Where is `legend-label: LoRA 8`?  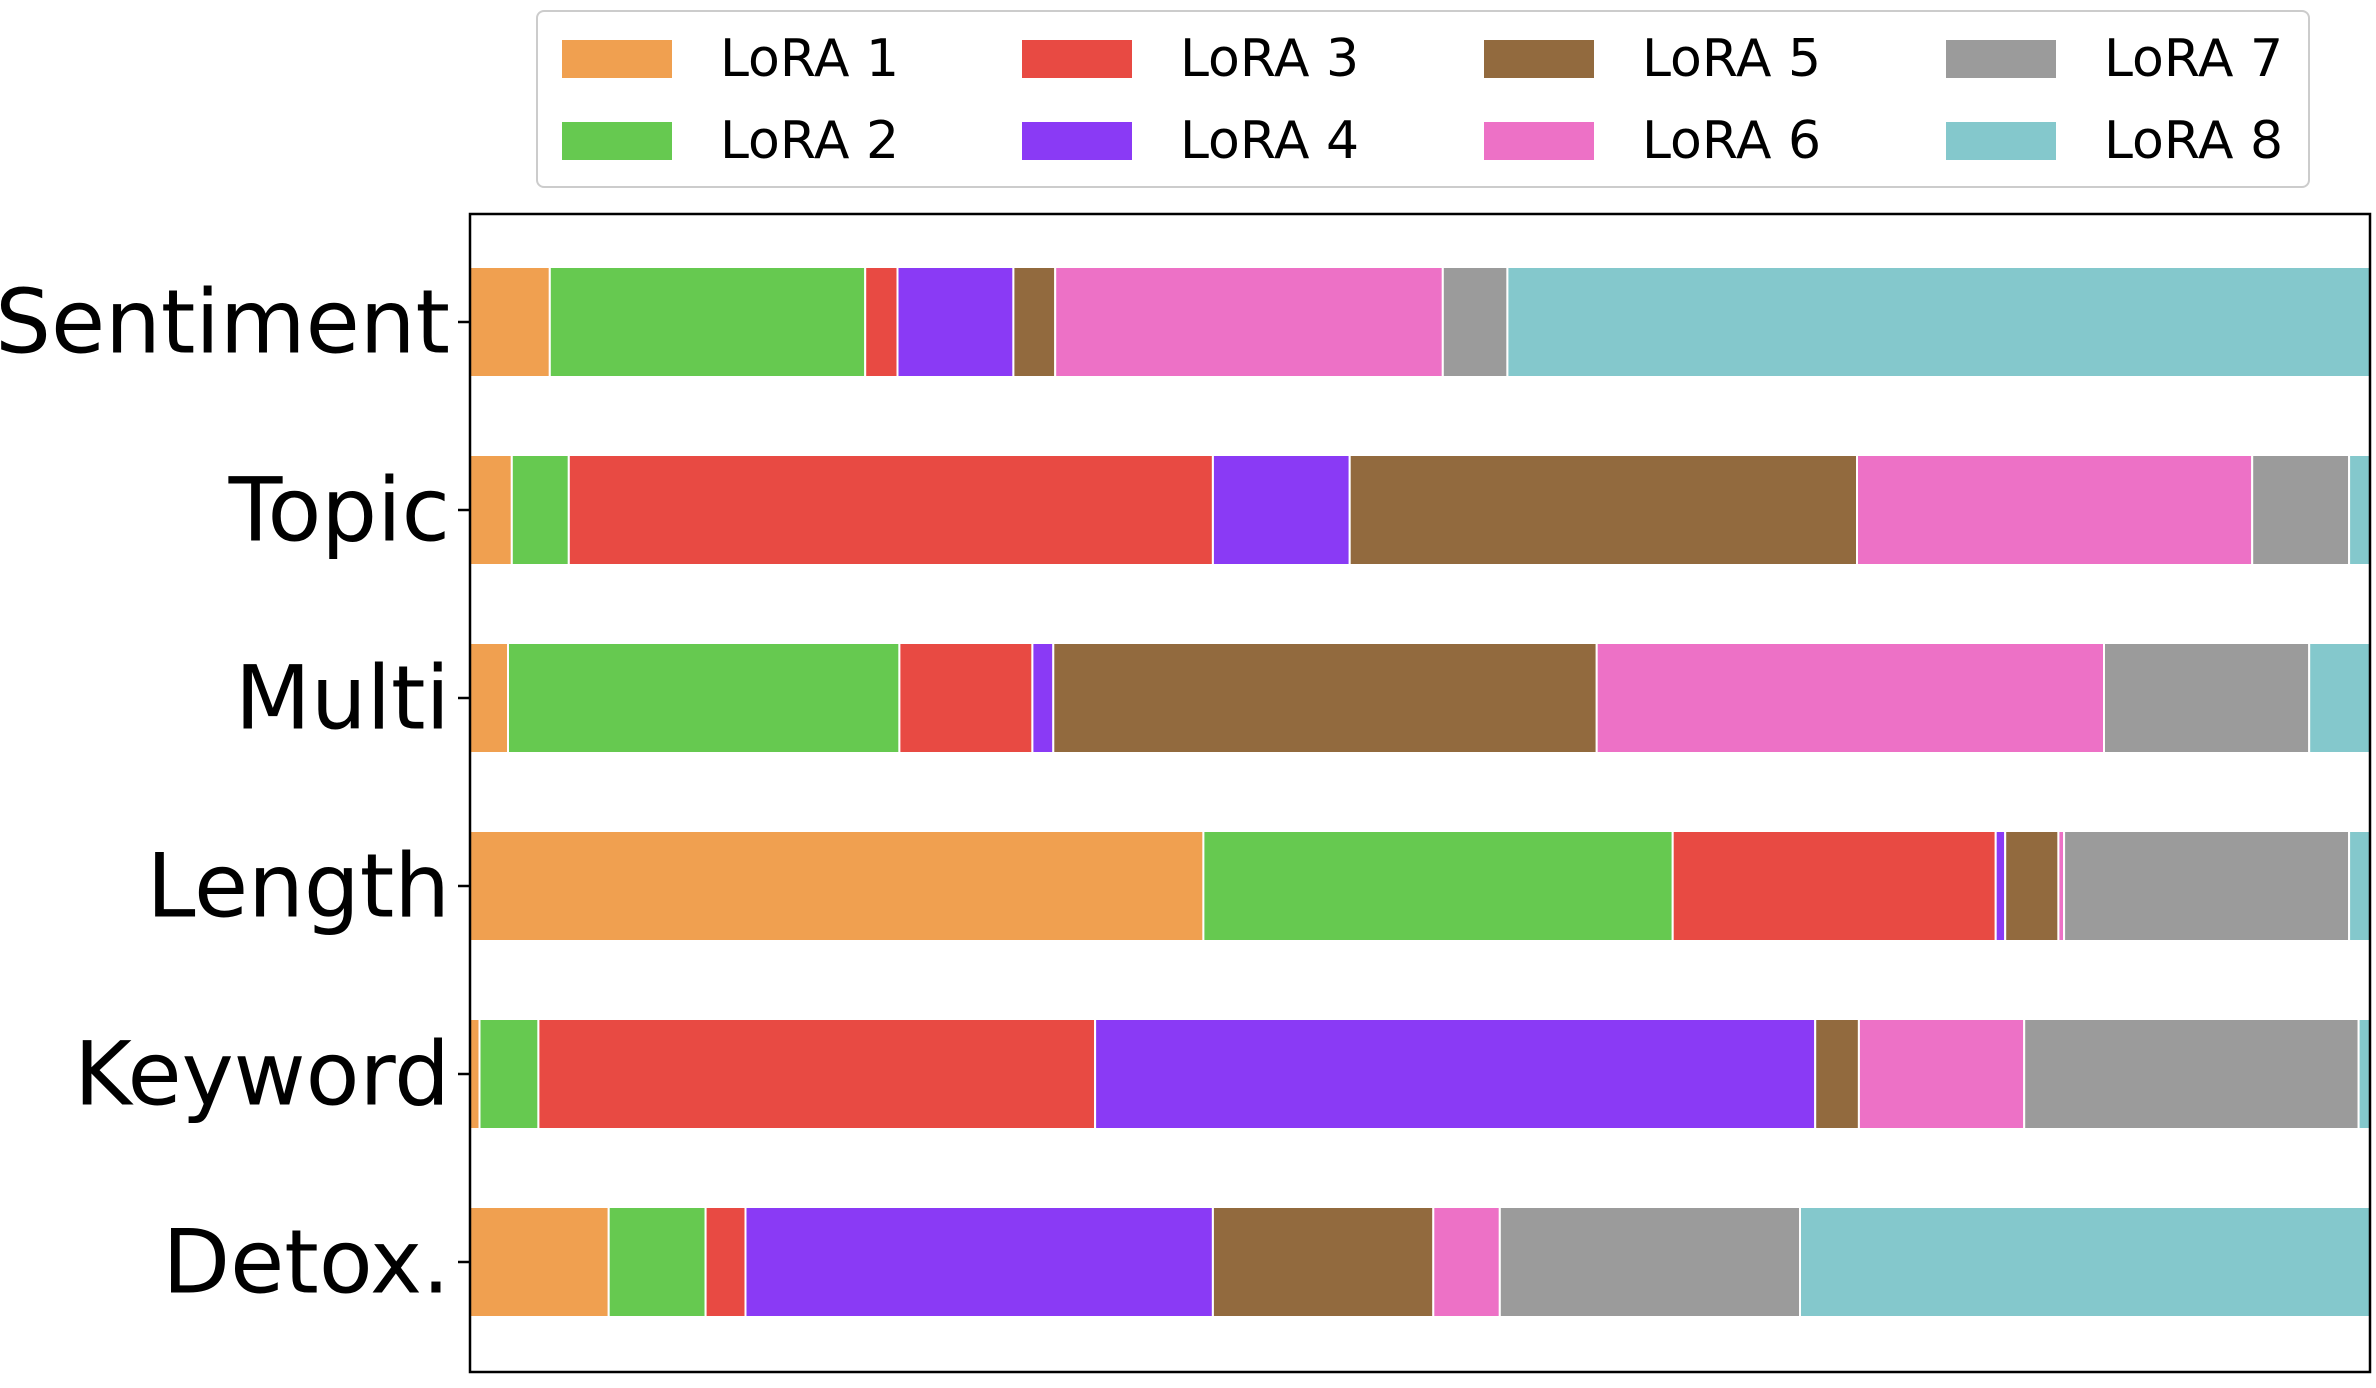 legend-label: LoRA 8 is located at coordinates (2194, 141).